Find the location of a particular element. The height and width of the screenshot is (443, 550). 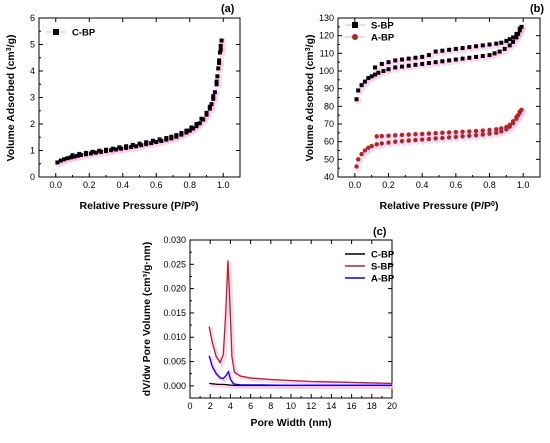

legend-label: C-BP is located at coordinates (383, 255).